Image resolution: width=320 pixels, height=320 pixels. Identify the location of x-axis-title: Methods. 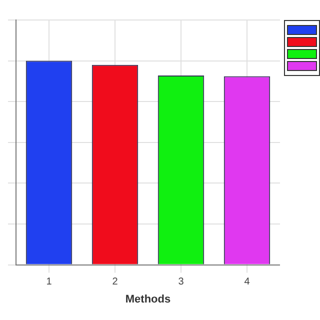
(148, 299).